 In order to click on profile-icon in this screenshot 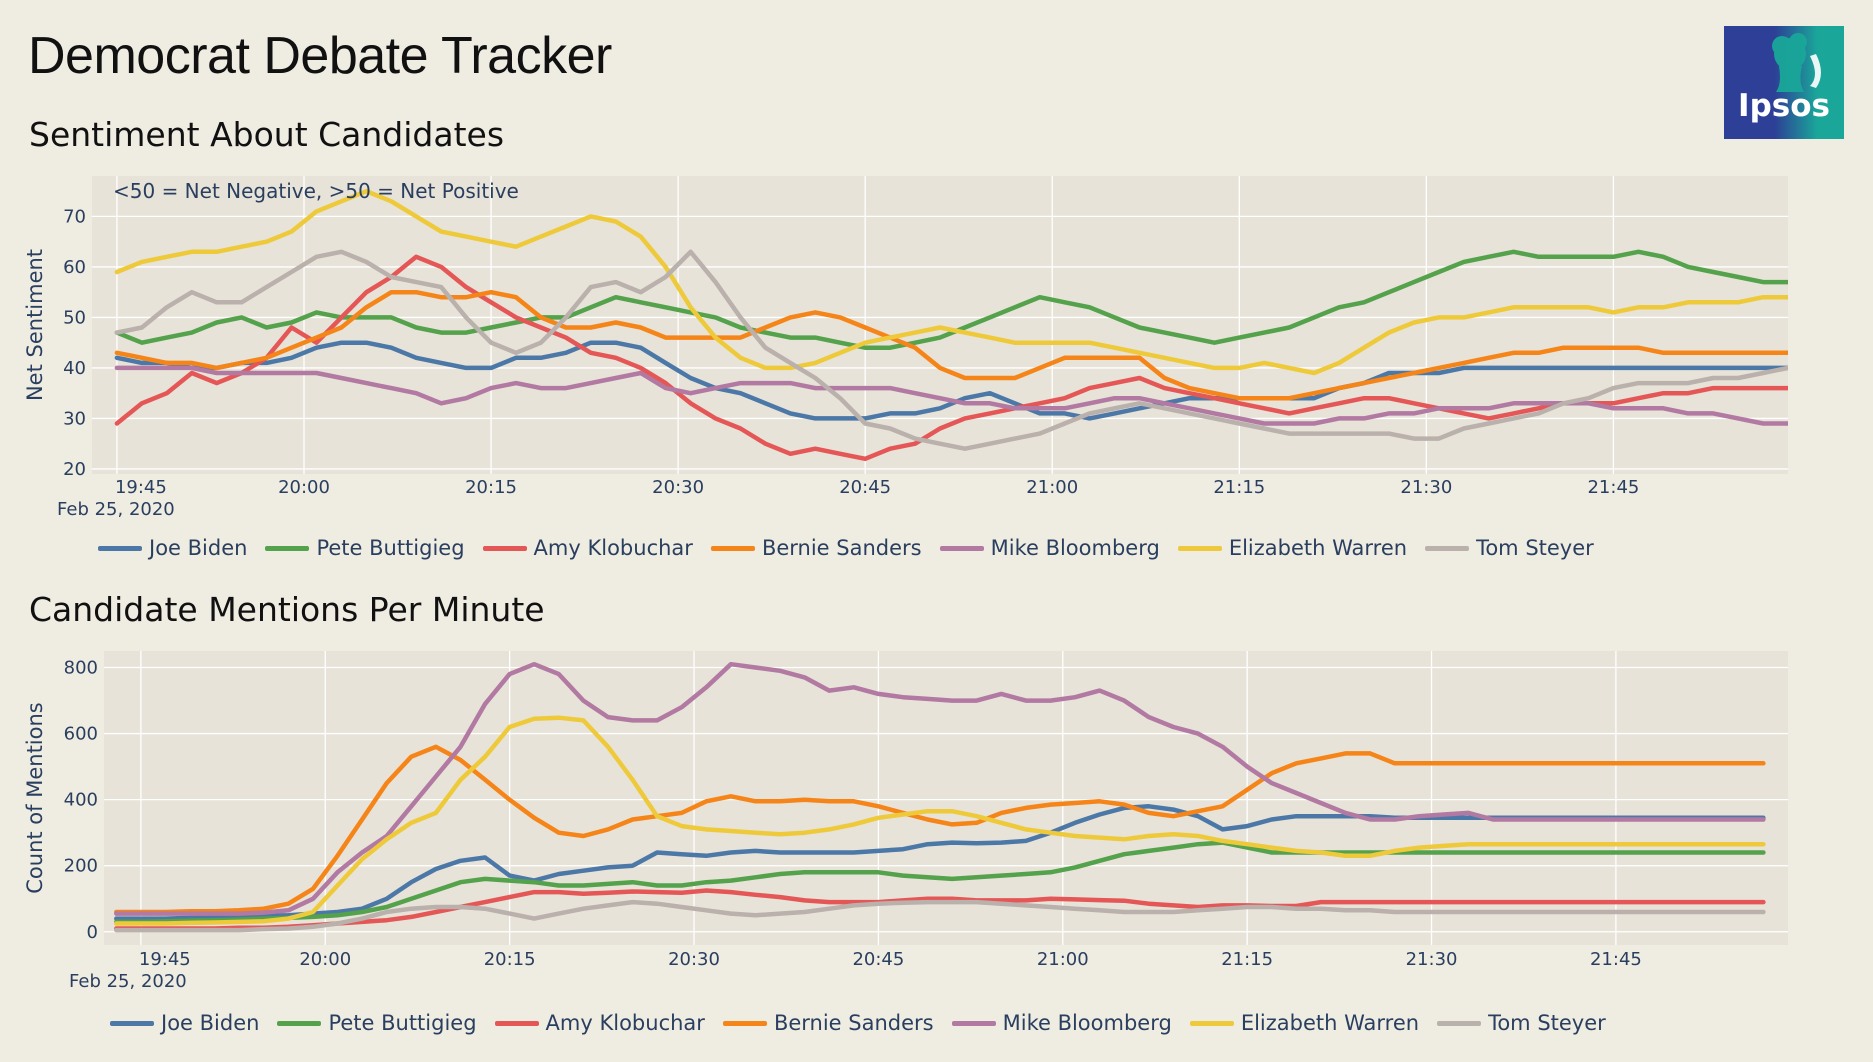, I will do `click(1789, 62)`.